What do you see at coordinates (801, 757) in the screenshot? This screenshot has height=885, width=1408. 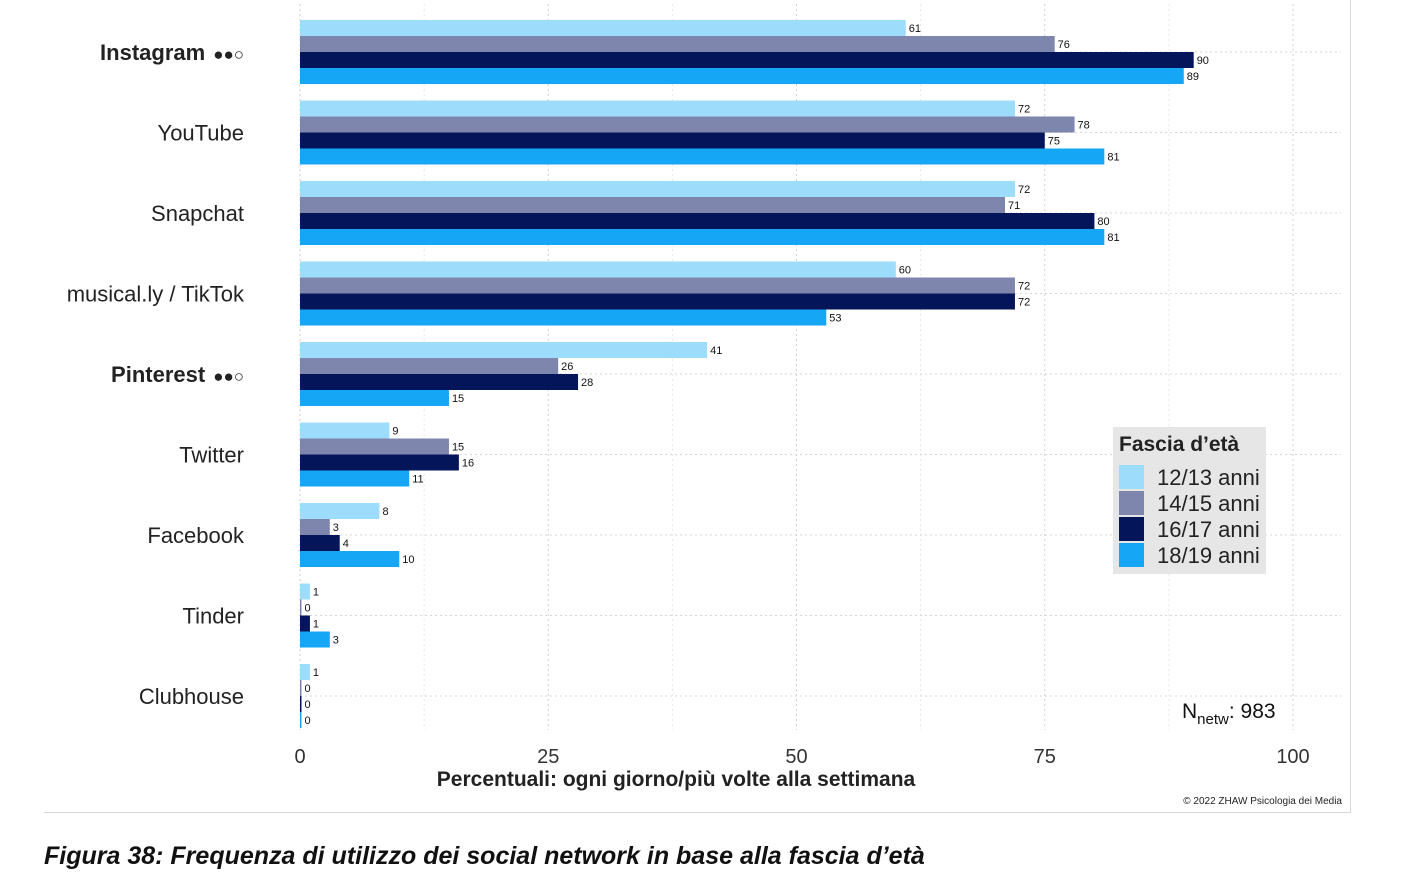 I see `x-axis-ticks: 0 25 50 75 100` at bounding box center [801, 757].